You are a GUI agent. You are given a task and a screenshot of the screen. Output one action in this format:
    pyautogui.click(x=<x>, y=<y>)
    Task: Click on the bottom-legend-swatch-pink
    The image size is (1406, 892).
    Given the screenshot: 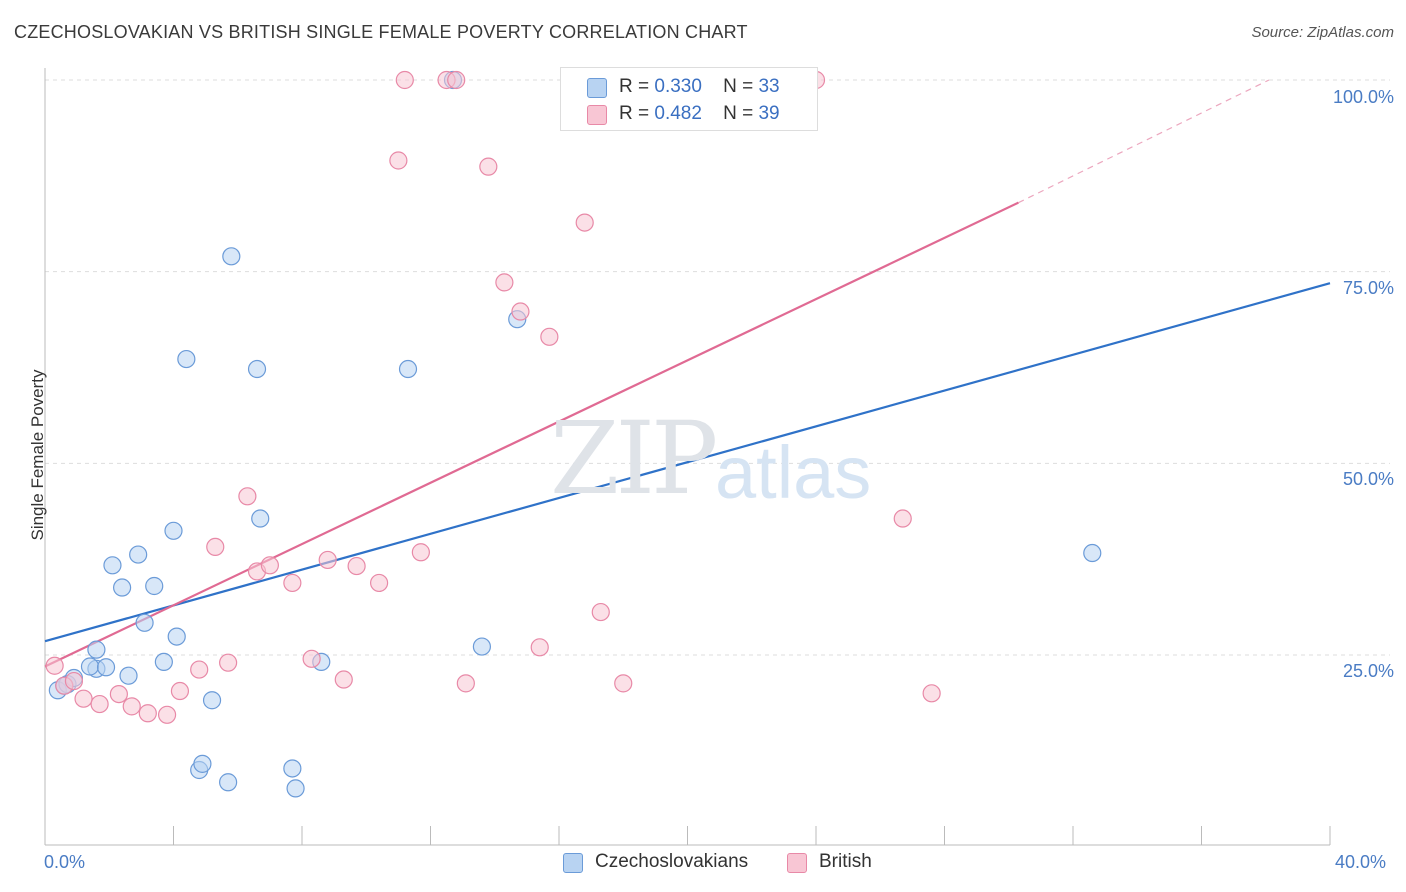 What is the action you would take?
    pyautogui.click(x=797, y=863)
    